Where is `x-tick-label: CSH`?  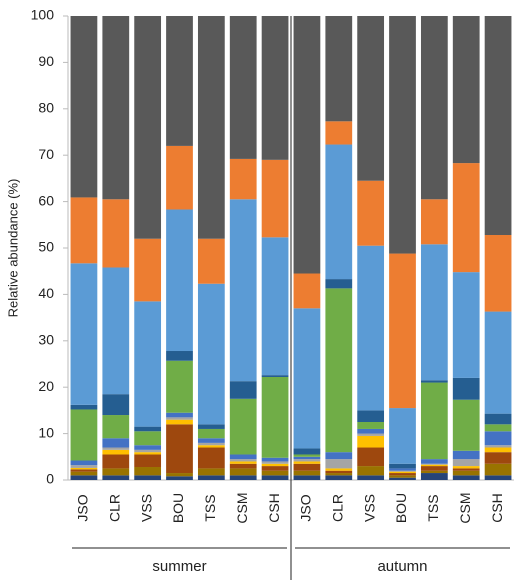 x-tick-label: CSH is located at coordinates (274, 508).